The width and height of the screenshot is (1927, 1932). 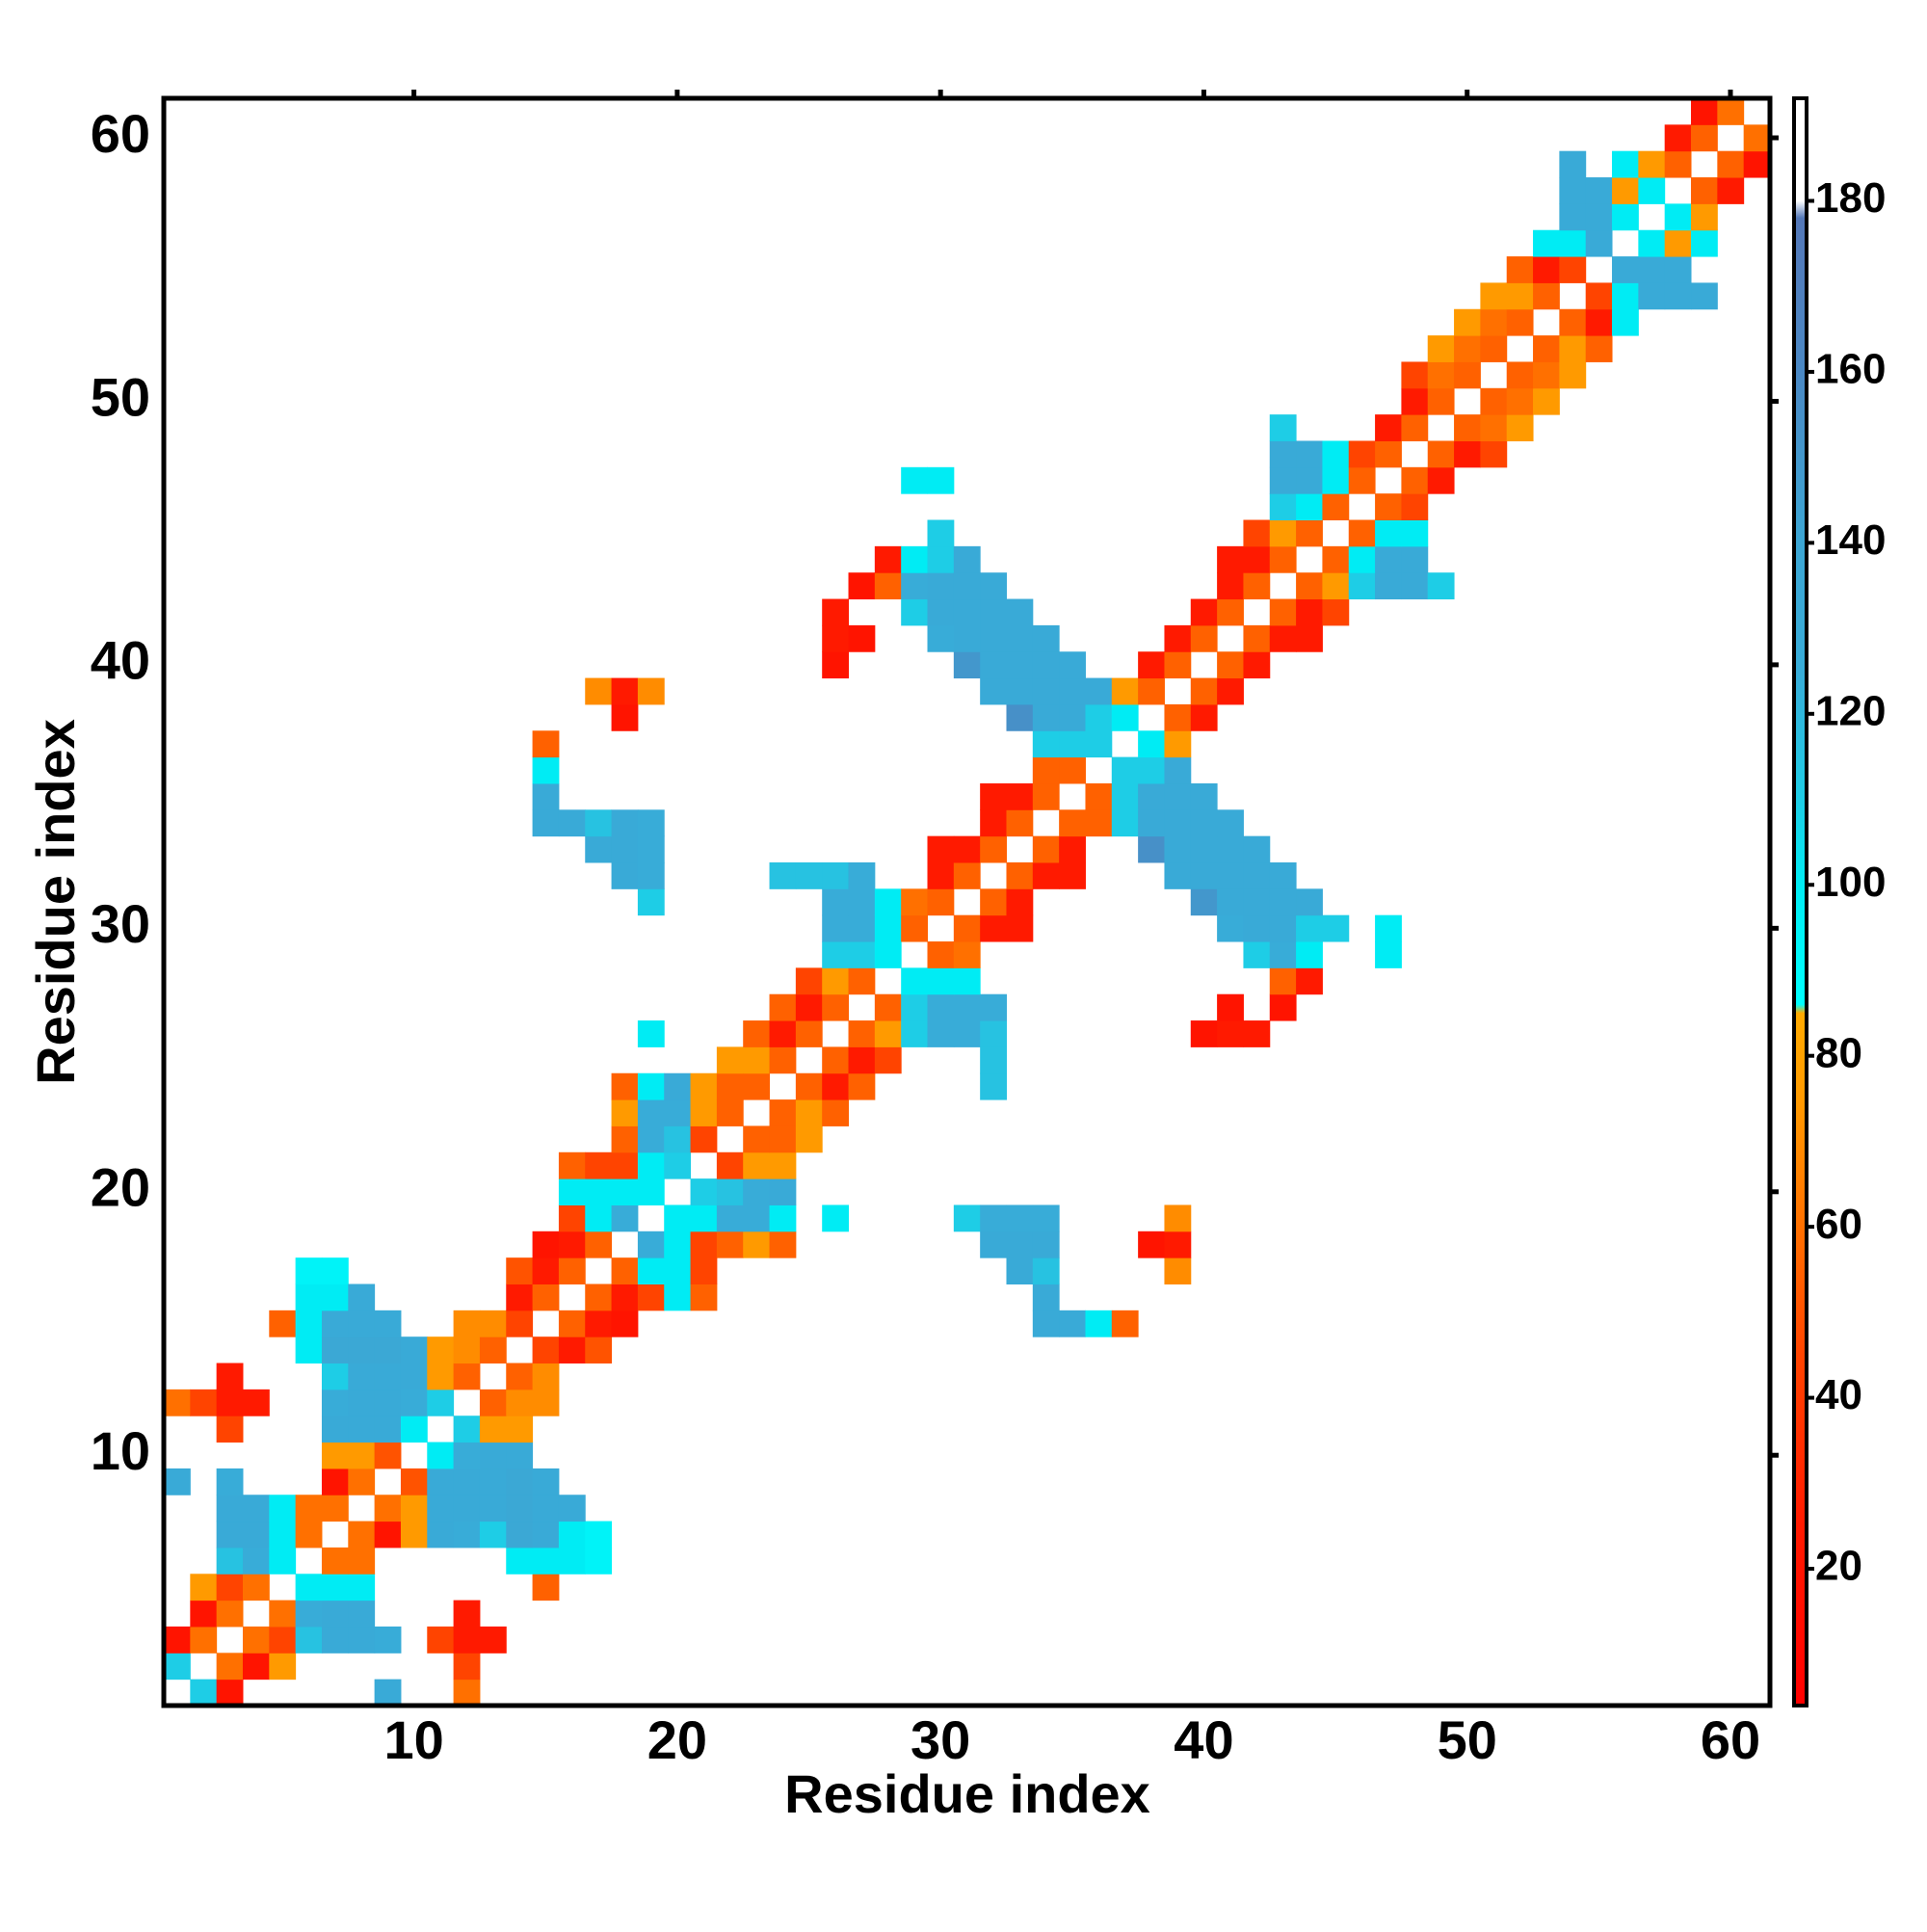 I want to click on colorbar-tick-label: 100, so click(x=1850, y=882).